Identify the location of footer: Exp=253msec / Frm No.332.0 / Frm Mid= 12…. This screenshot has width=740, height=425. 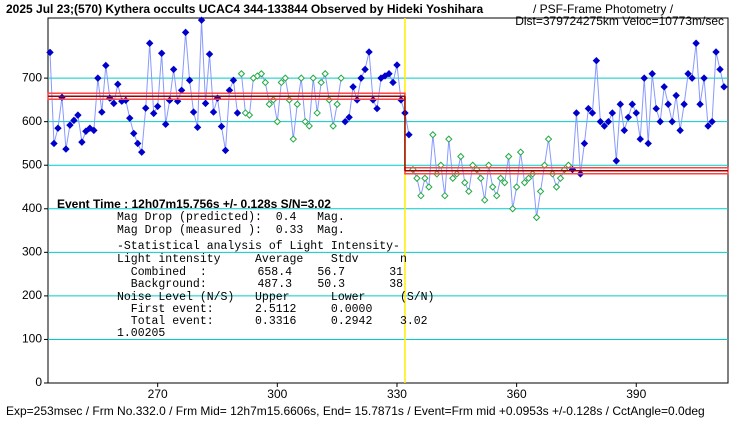
(355, 411).